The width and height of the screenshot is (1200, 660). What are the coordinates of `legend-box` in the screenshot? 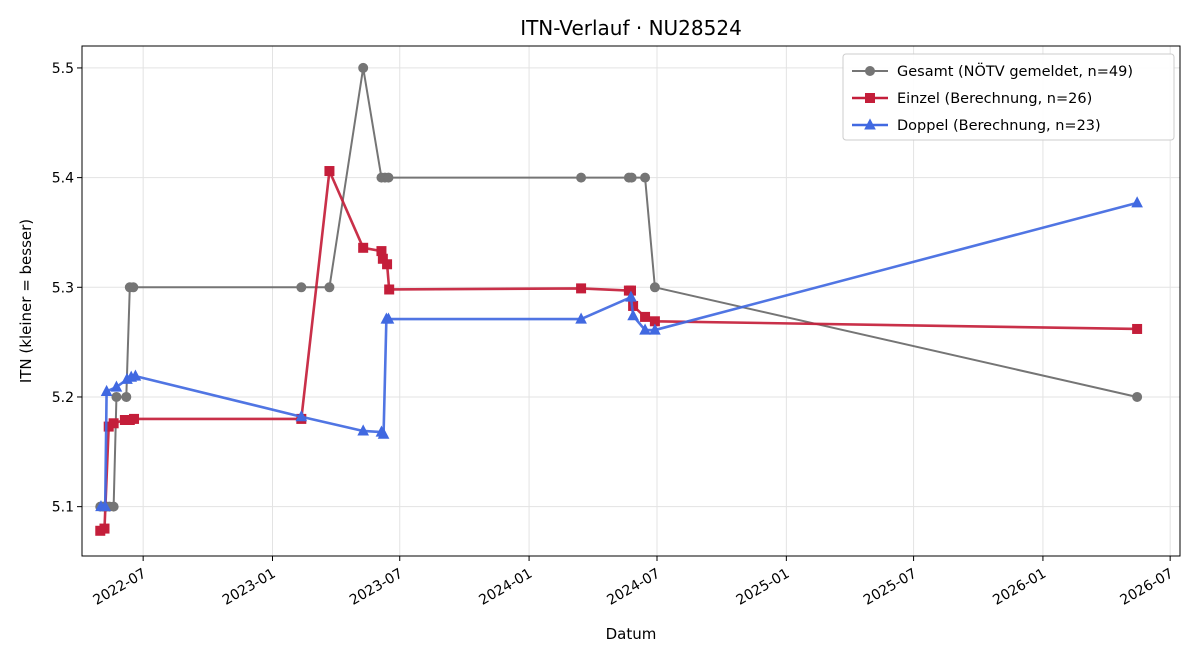 It's located at (1008, 97).